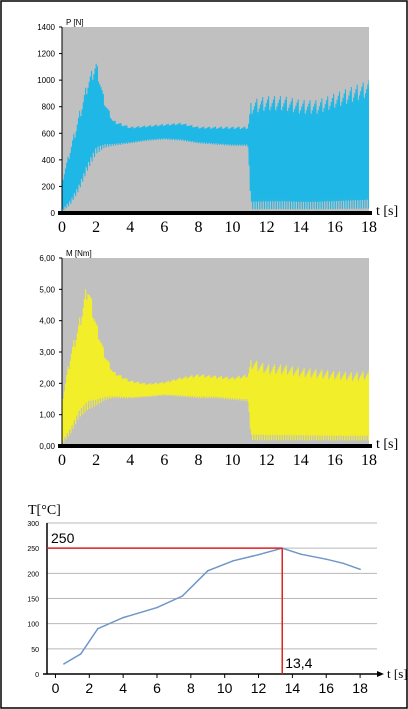 The height and width of the screenshot is (709, 408). I want to click on y-tick-label: 150, so click(33, 600).